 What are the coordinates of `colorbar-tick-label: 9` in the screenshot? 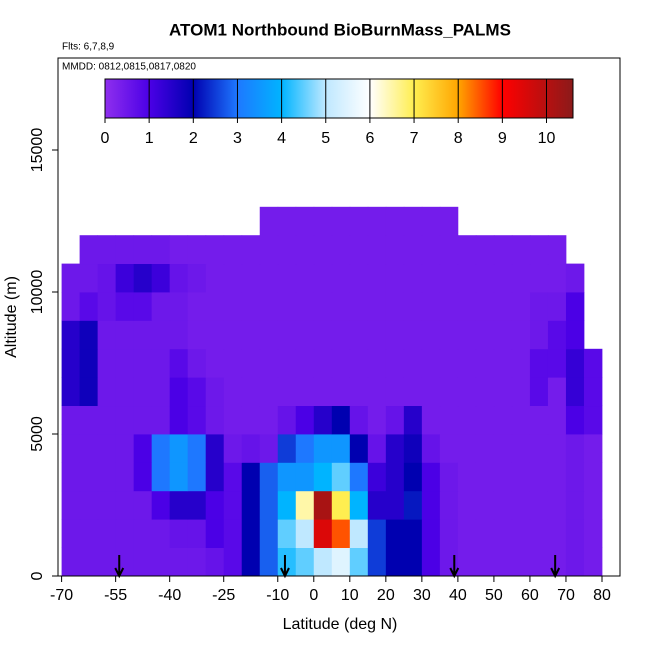 It's located at (502, 138).